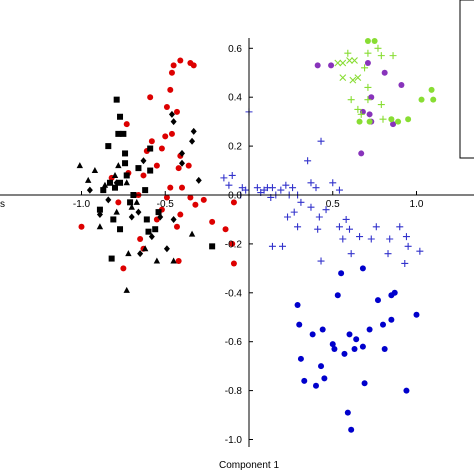  I want to click on x-tick-label: 0.5, so click(333, 204).